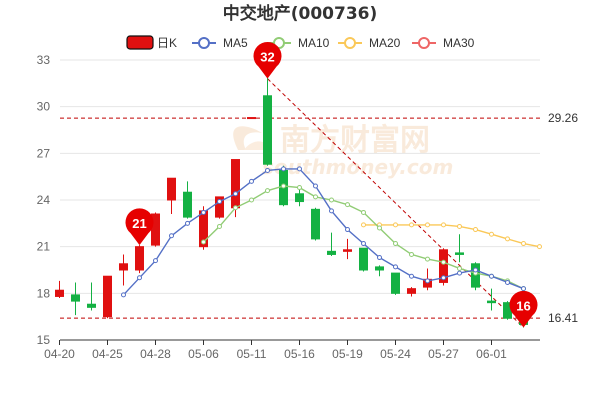  Describe the element at coordinates (44, 340) in the screenshot. I see `y-tick-label: 15` at that location.